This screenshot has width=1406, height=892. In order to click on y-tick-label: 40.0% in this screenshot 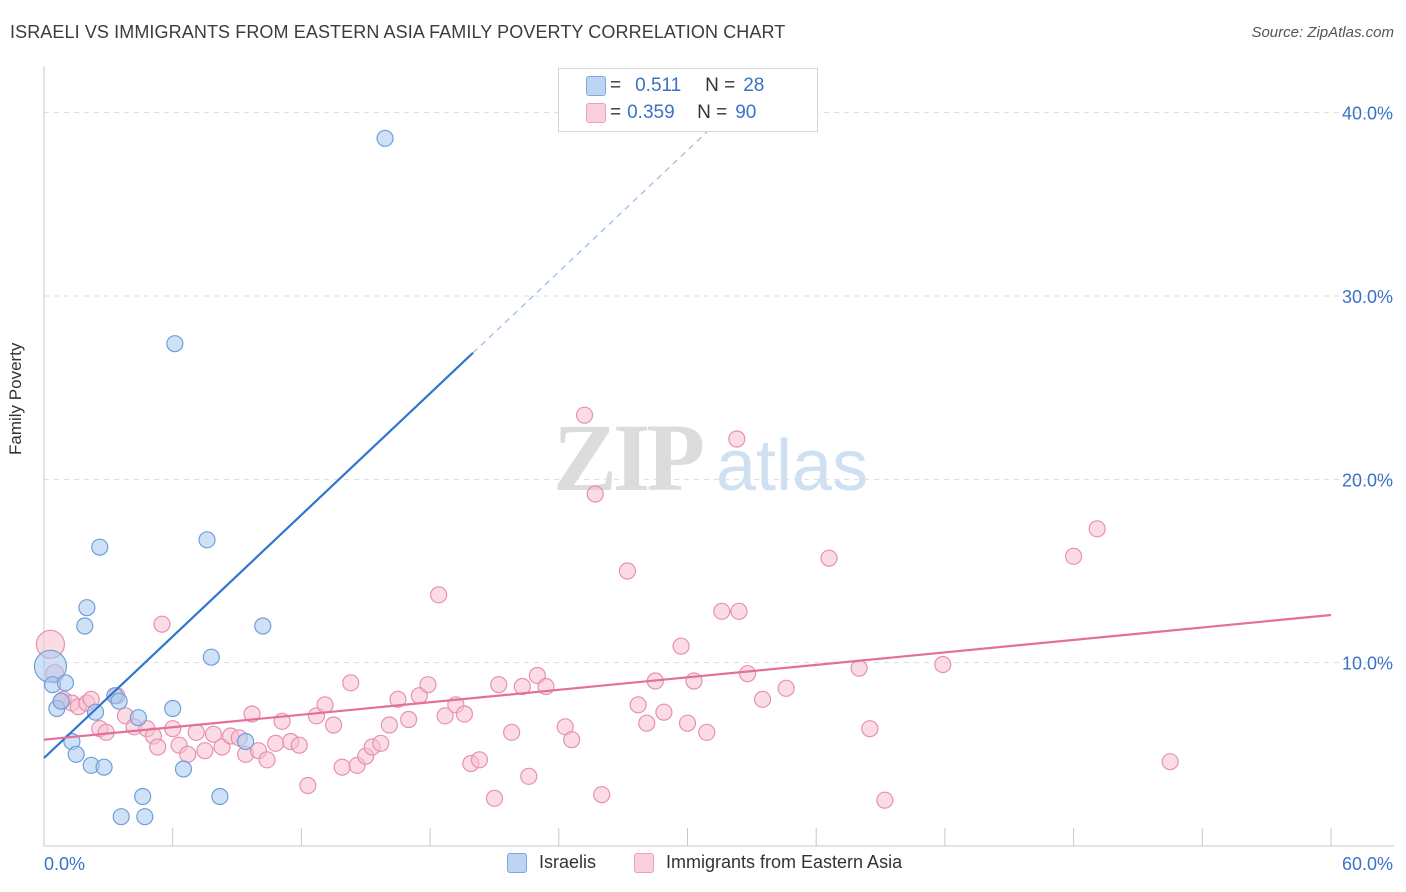, I will do `click(1367, 114)`.